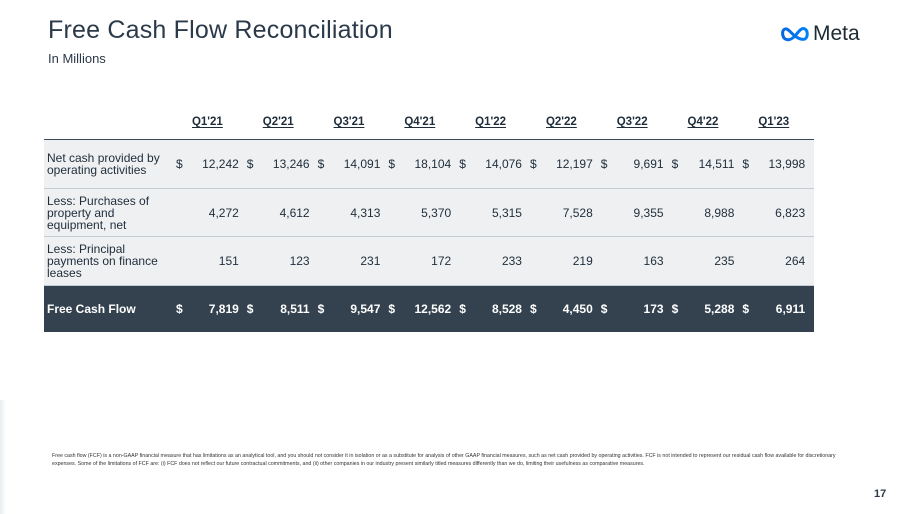 Image resolution: width=908 pixels, height=514 pixels. I want to click on cell-value: 4,272, so click(223, 212).